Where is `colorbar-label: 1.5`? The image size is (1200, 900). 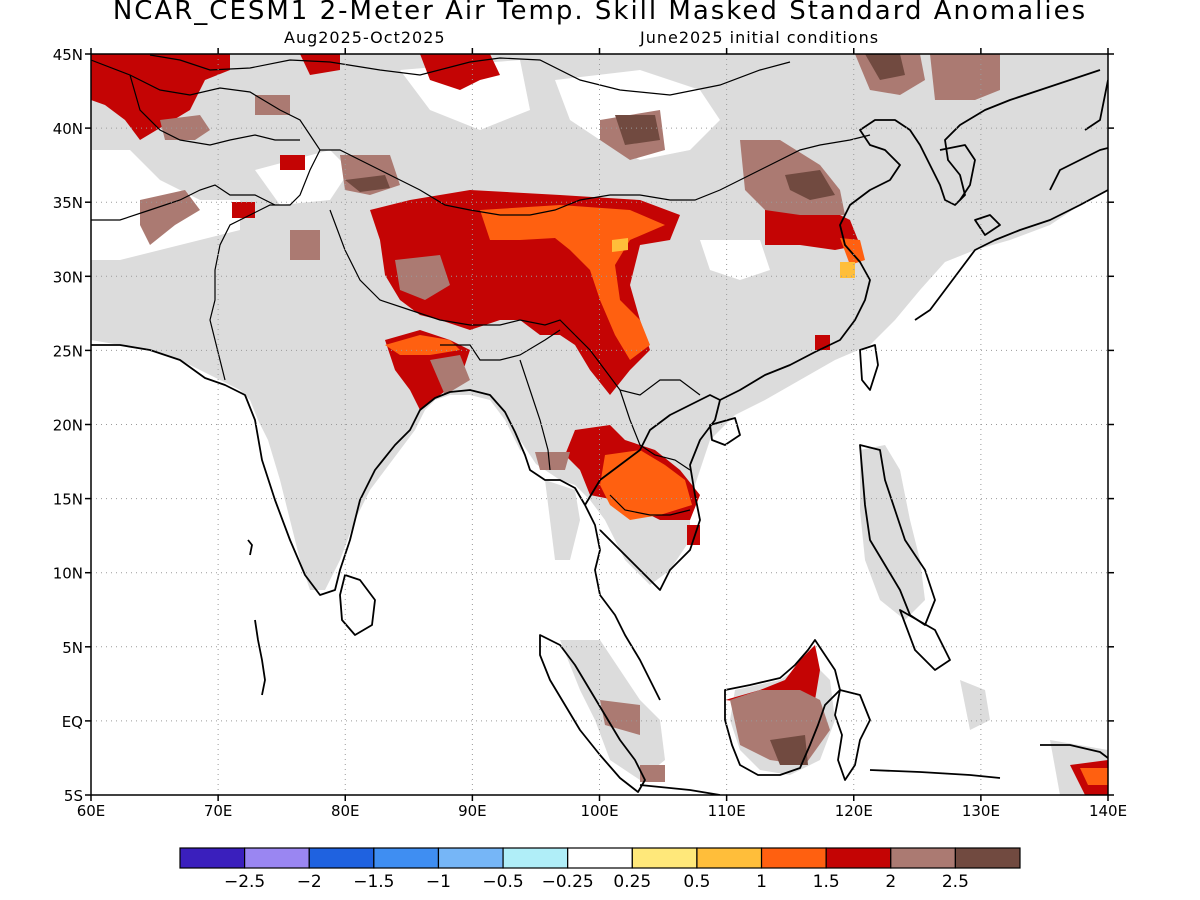
colorbar-label: 1.5 is located at coordinates (826, 882).